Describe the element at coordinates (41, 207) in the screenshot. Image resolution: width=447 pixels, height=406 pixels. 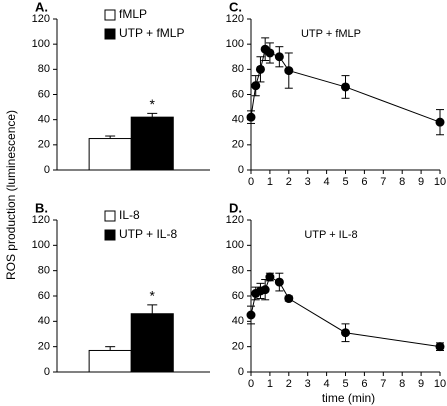
I see `panel-label: B.` at that location.